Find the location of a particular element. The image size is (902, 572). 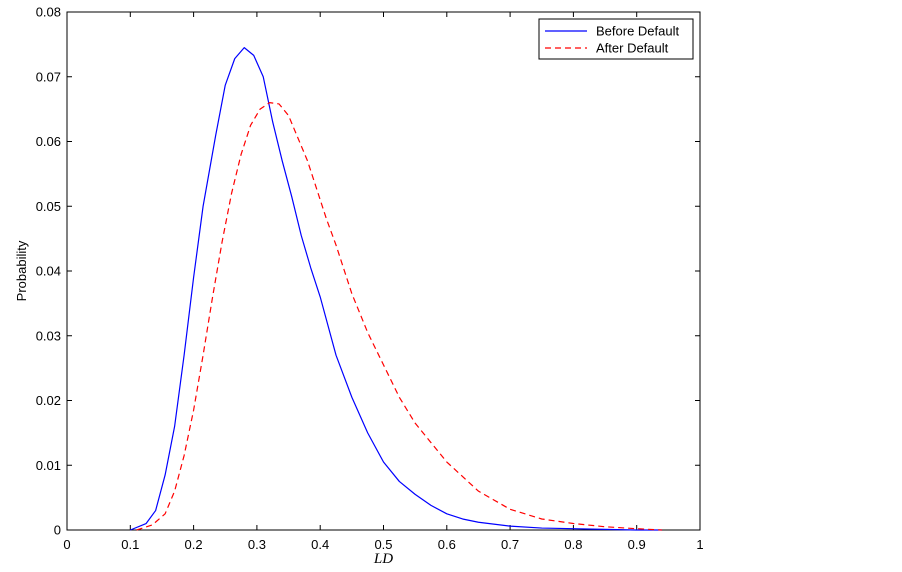

x-tick-label: 0.4 is located at coordinates (320, 544).